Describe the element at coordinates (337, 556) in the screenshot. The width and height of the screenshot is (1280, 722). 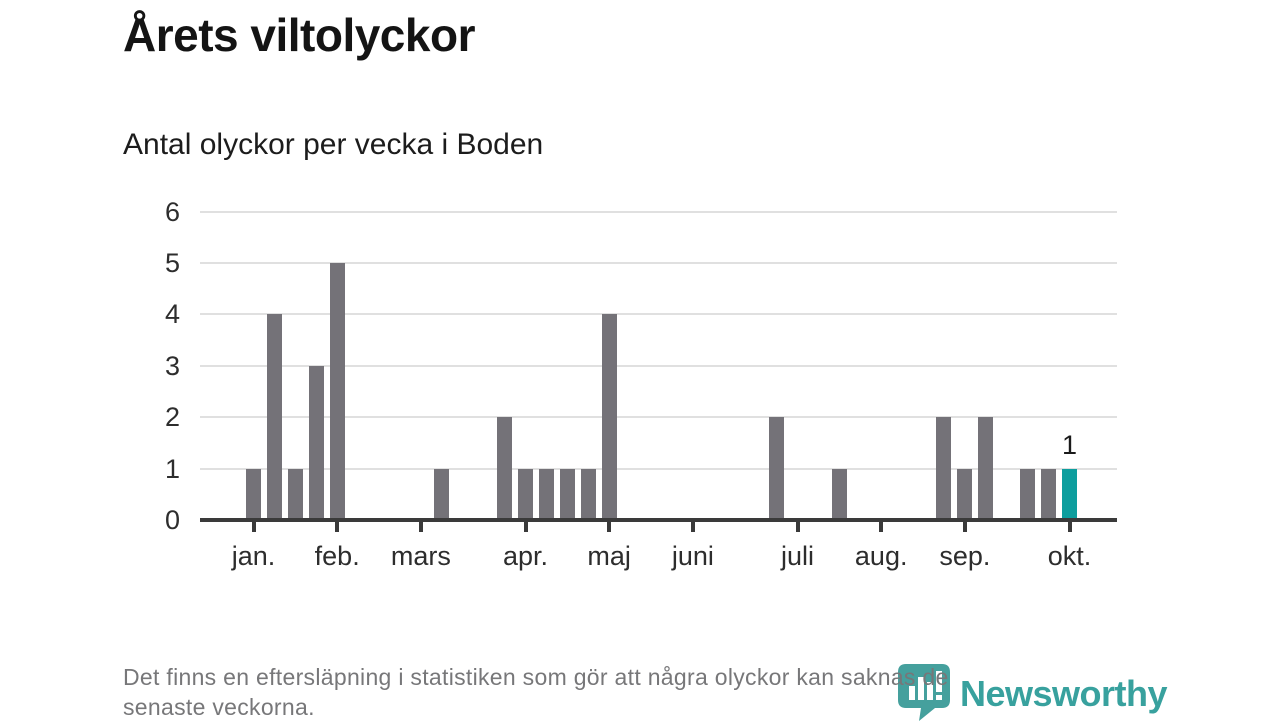
I see `x-axis-month-label: feb.` at that location.